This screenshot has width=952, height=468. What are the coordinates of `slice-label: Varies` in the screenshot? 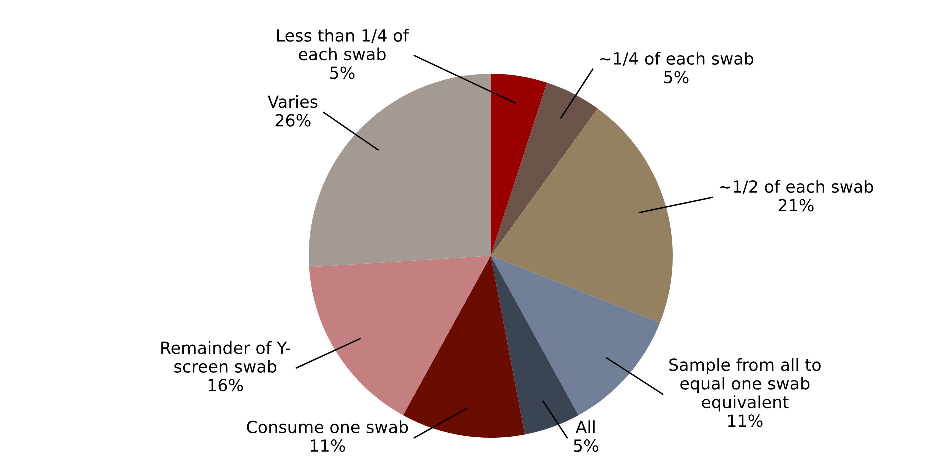 It's located at (293, 101).